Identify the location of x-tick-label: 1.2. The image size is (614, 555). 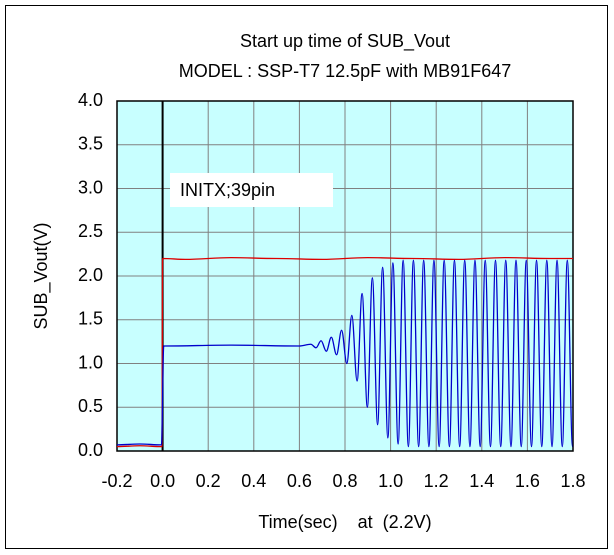
(436, 481).